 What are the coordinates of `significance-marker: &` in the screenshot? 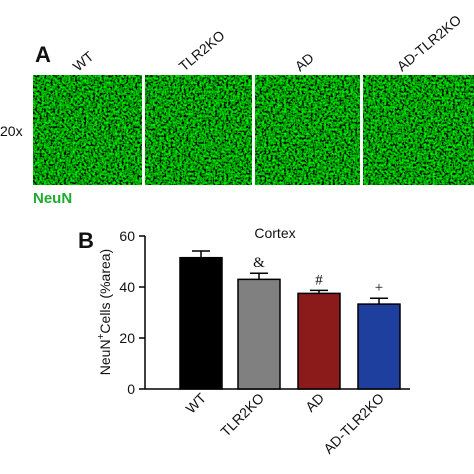 It's located at (259, 263).